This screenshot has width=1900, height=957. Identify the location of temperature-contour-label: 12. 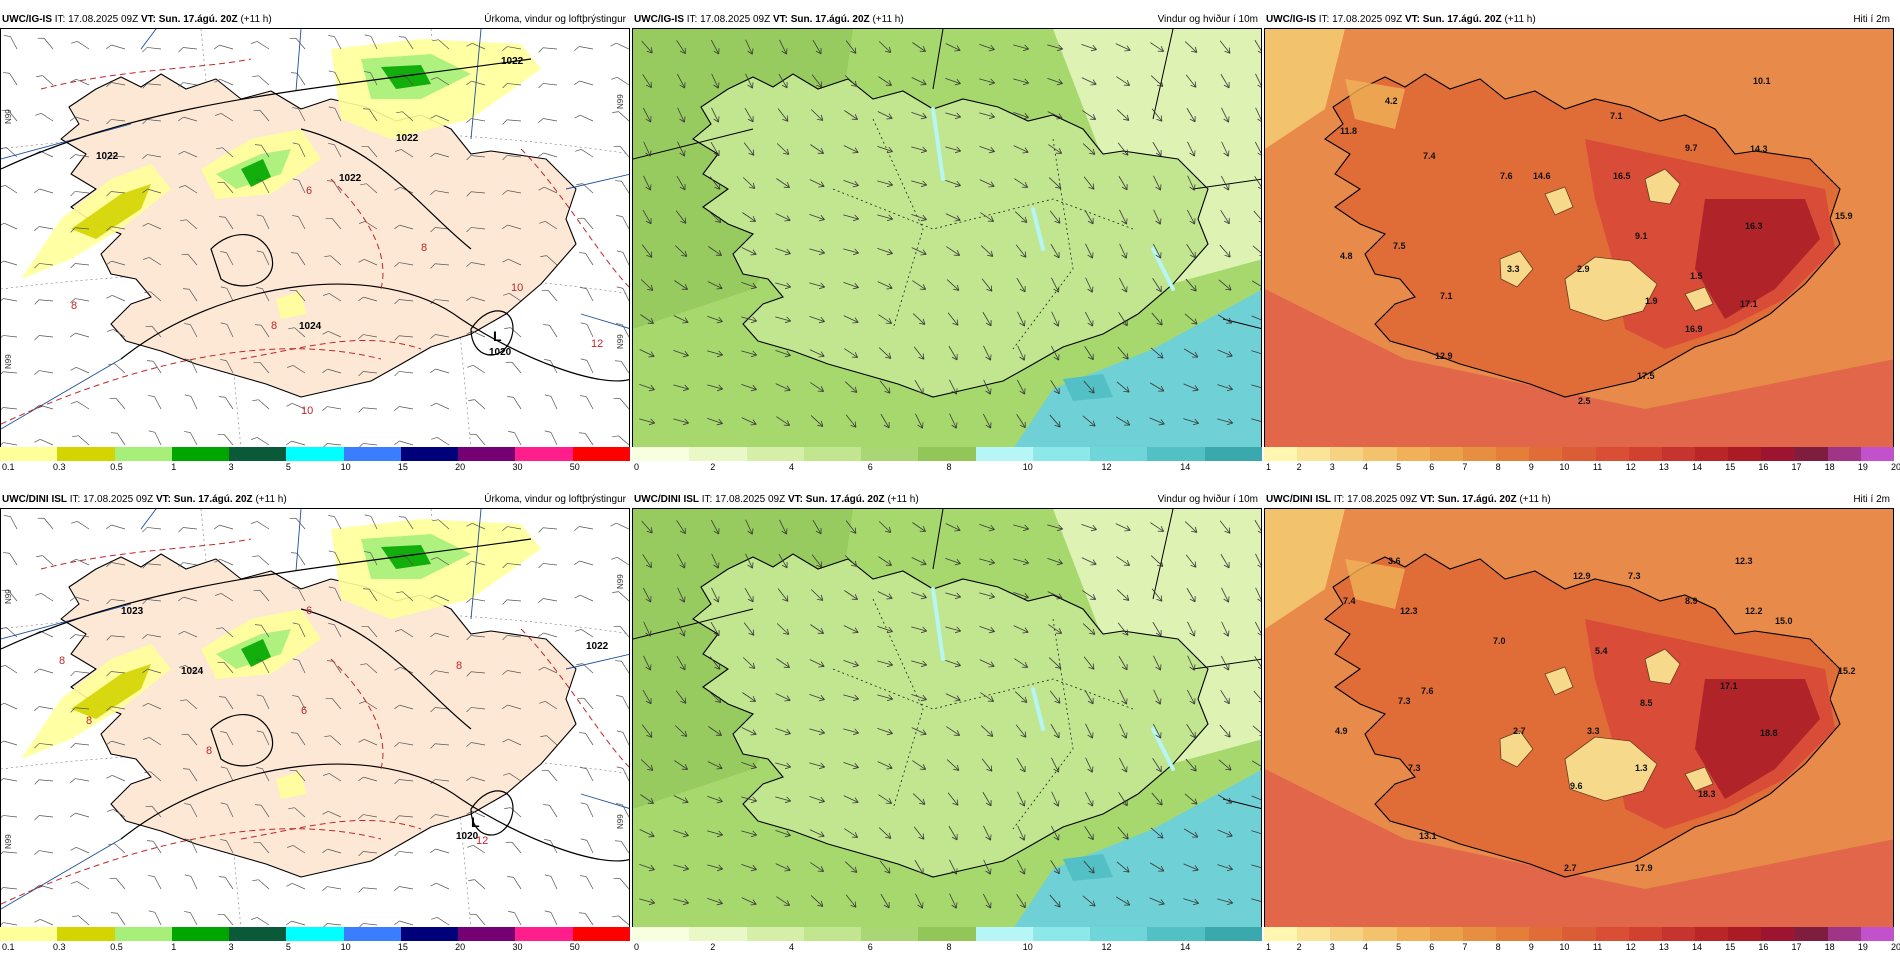
(482, 841).